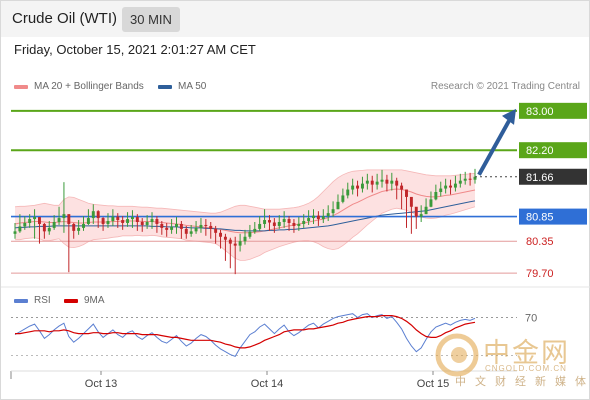  Describe the element at coordinates (540, 151) in the screenshot. I see `level-label-82.20: 82.20` at that location.